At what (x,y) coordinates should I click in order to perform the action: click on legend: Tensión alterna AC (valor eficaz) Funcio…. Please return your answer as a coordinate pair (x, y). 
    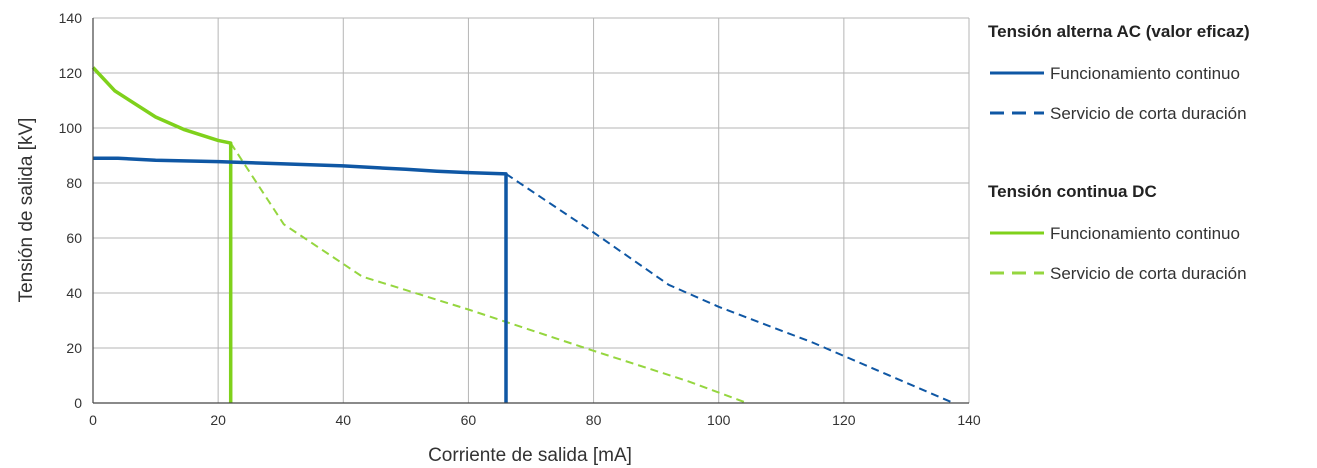
    Looking at the image, I should click on (1119, 152).